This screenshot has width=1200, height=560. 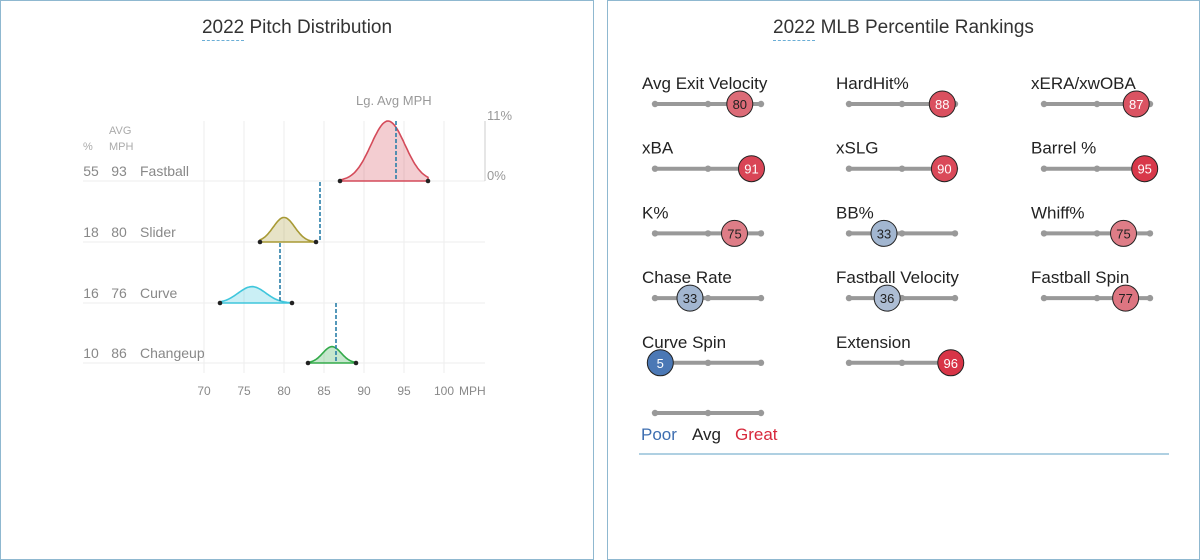 What do you see at coordinates (1080, 277) in the screenshot?
I see `metric-label: Fastball Spin` at bounding box center [1080, 277].